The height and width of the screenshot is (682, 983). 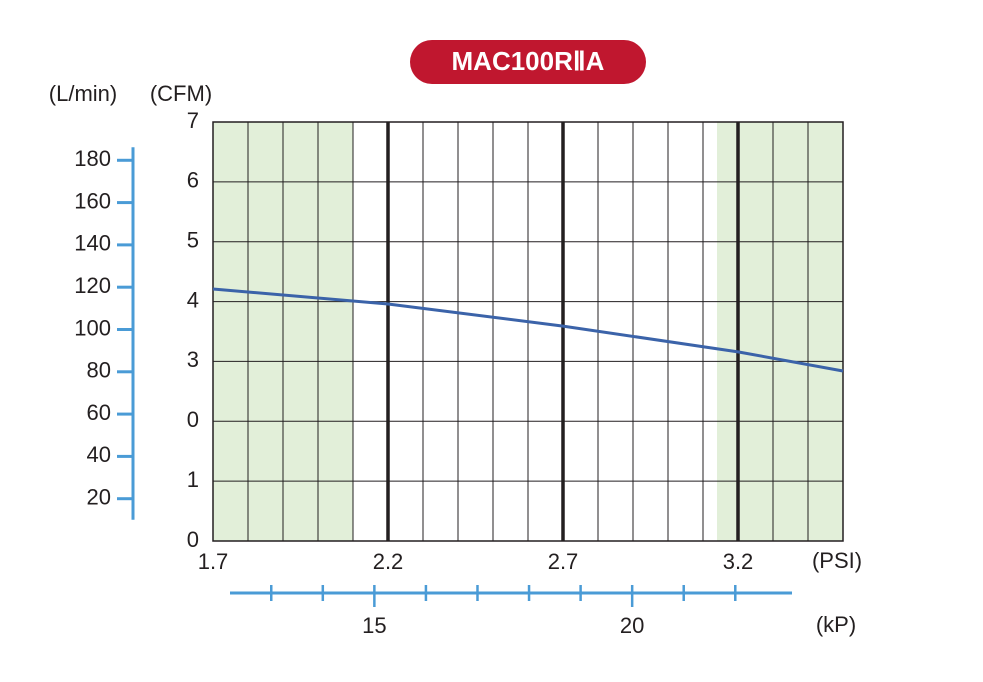 What do you see at coordinates (83, 93) in the screenshot?
I see `y2-axis-label: (L/min)` at bounding box center [83, 93].